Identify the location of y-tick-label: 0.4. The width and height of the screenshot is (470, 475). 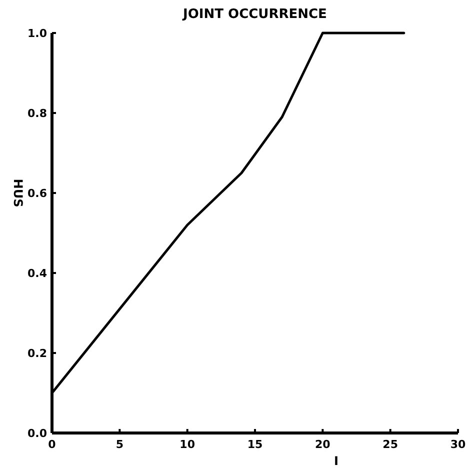
(38, 273).